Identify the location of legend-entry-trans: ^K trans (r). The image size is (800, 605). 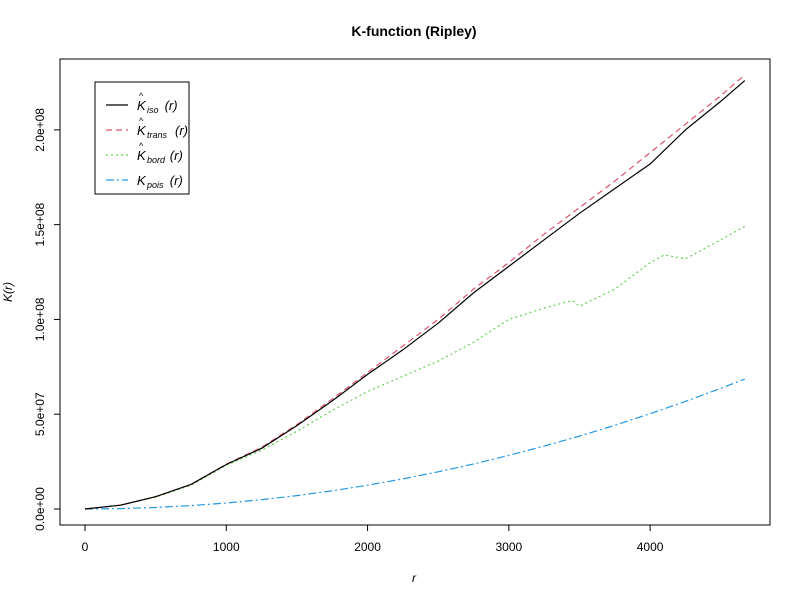
(162, 128).